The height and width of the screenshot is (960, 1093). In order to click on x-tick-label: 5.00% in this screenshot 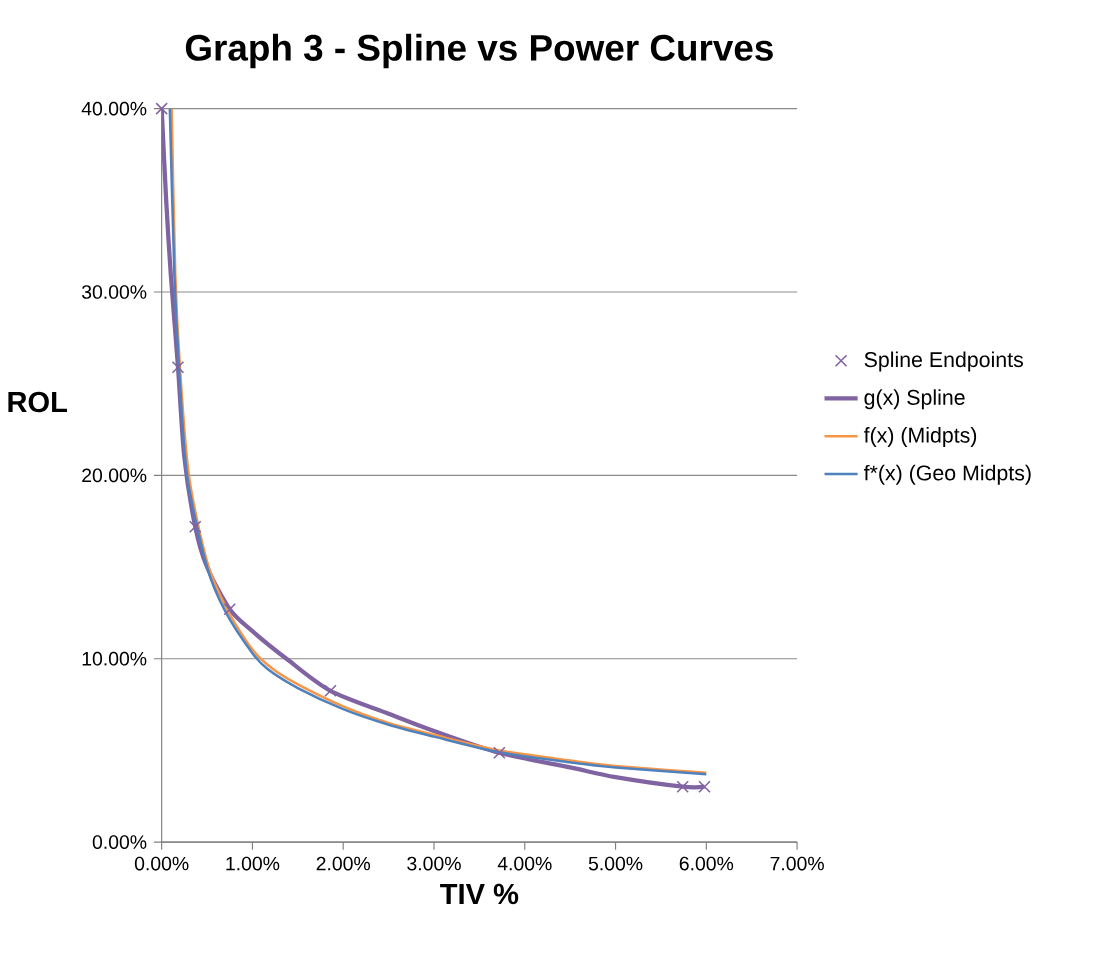, I will do `click(615, 863)`.